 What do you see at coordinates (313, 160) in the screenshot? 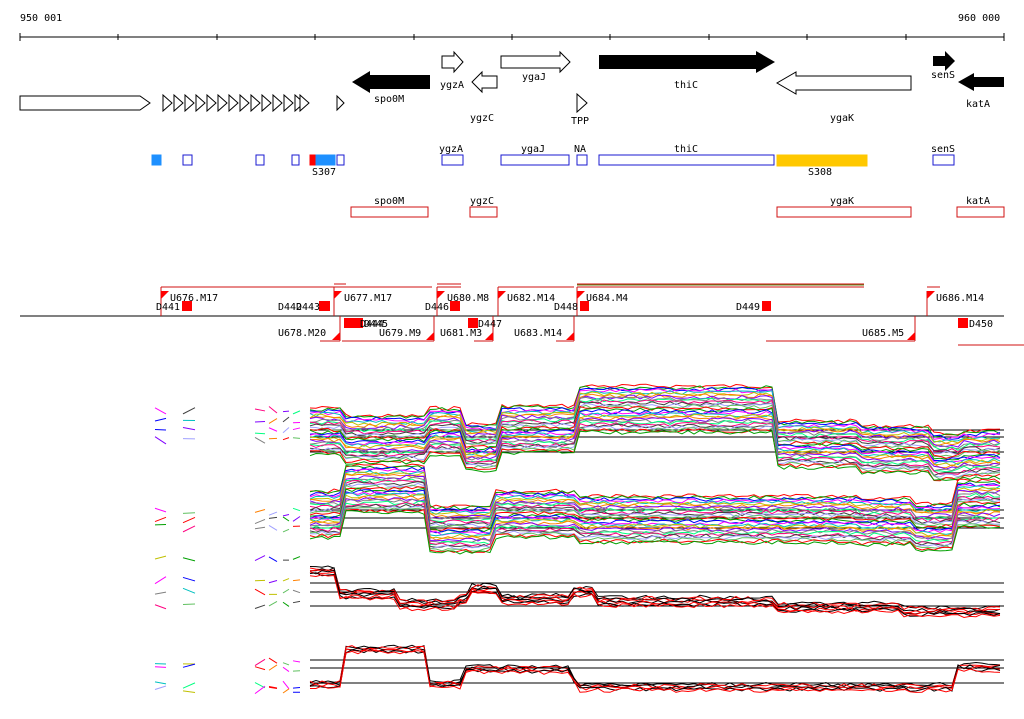
I see `feature-box-red` at bounding box center [313, 160].